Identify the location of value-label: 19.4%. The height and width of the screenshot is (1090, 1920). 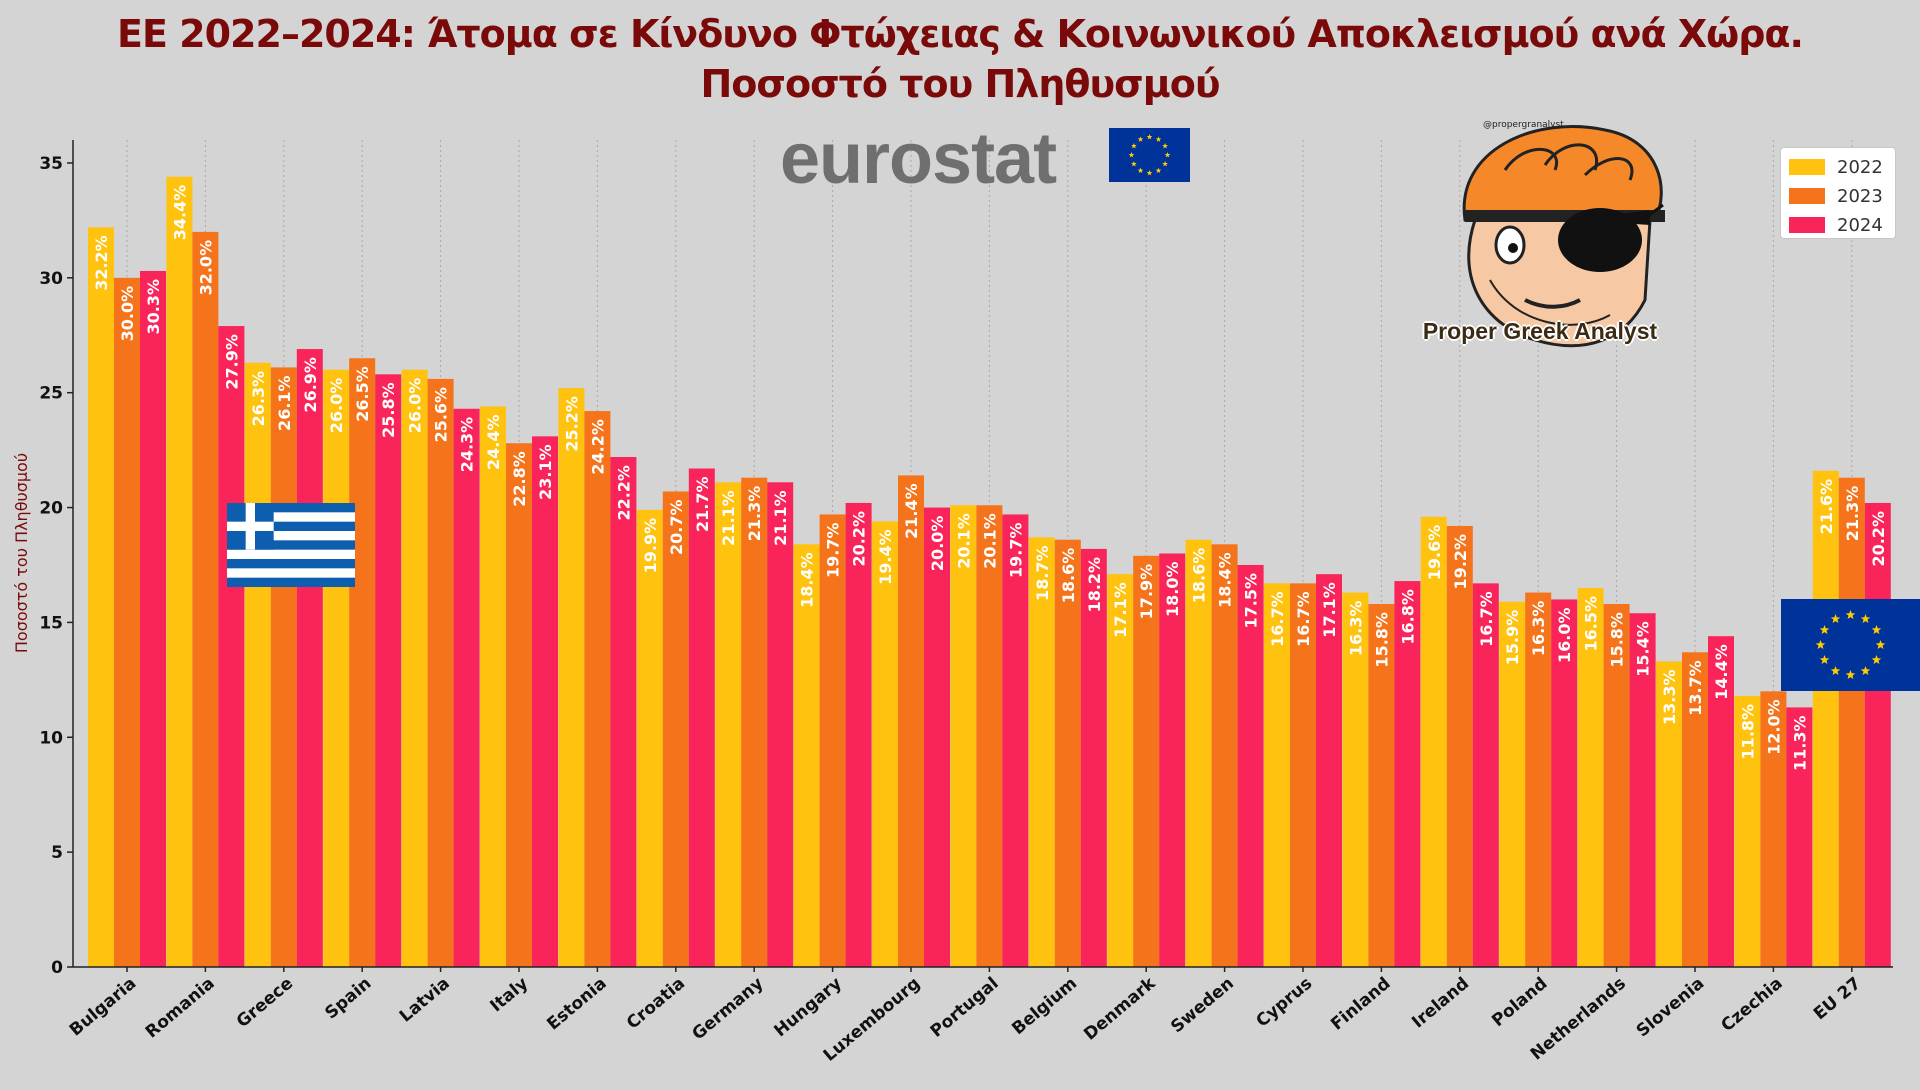
(885, 557).